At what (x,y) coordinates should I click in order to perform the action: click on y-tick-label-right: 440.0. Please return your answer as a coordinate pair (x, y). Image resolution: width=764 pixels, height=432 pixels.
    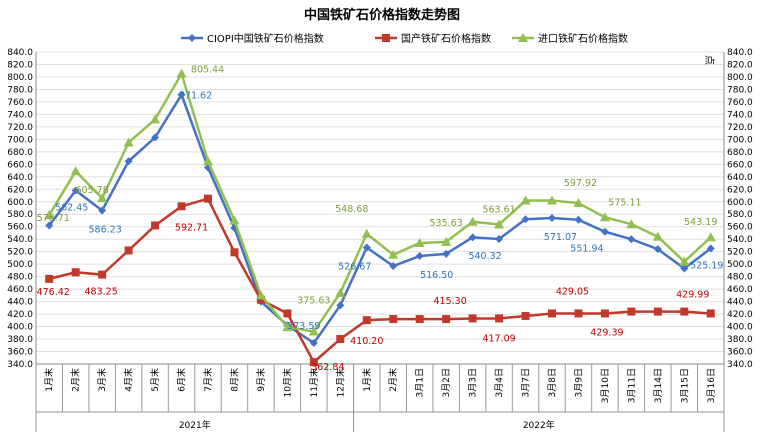
    Looking at the image, I should click on (740, 303).